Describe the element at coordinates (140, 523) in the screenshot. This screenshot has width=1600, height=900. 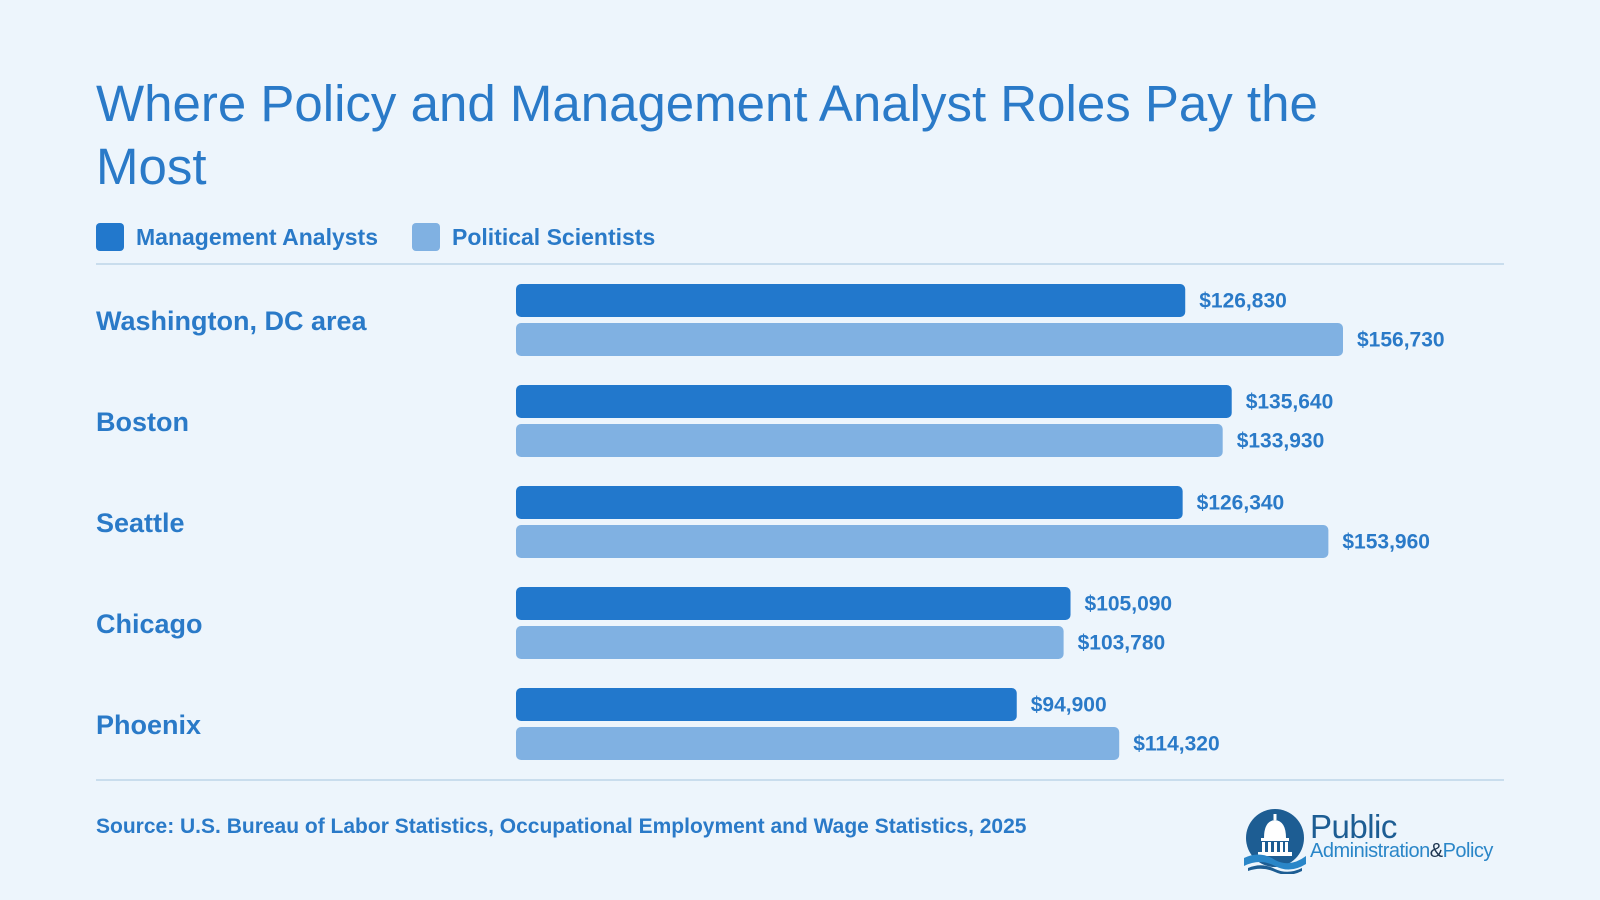
I see `category-label-seattle: Seattle` at that location.